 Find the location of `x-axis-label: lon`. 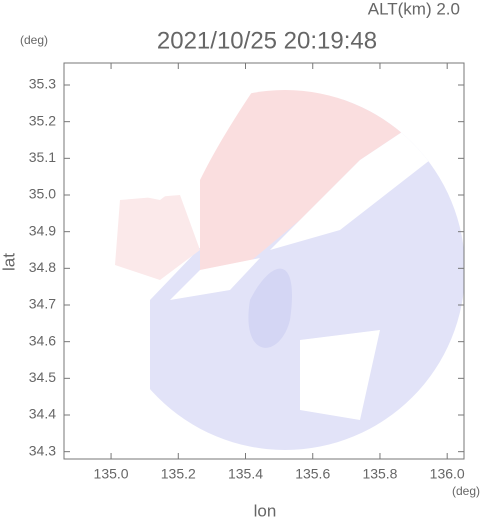

x-axis-label: lon is located at coordinates (265, 510).